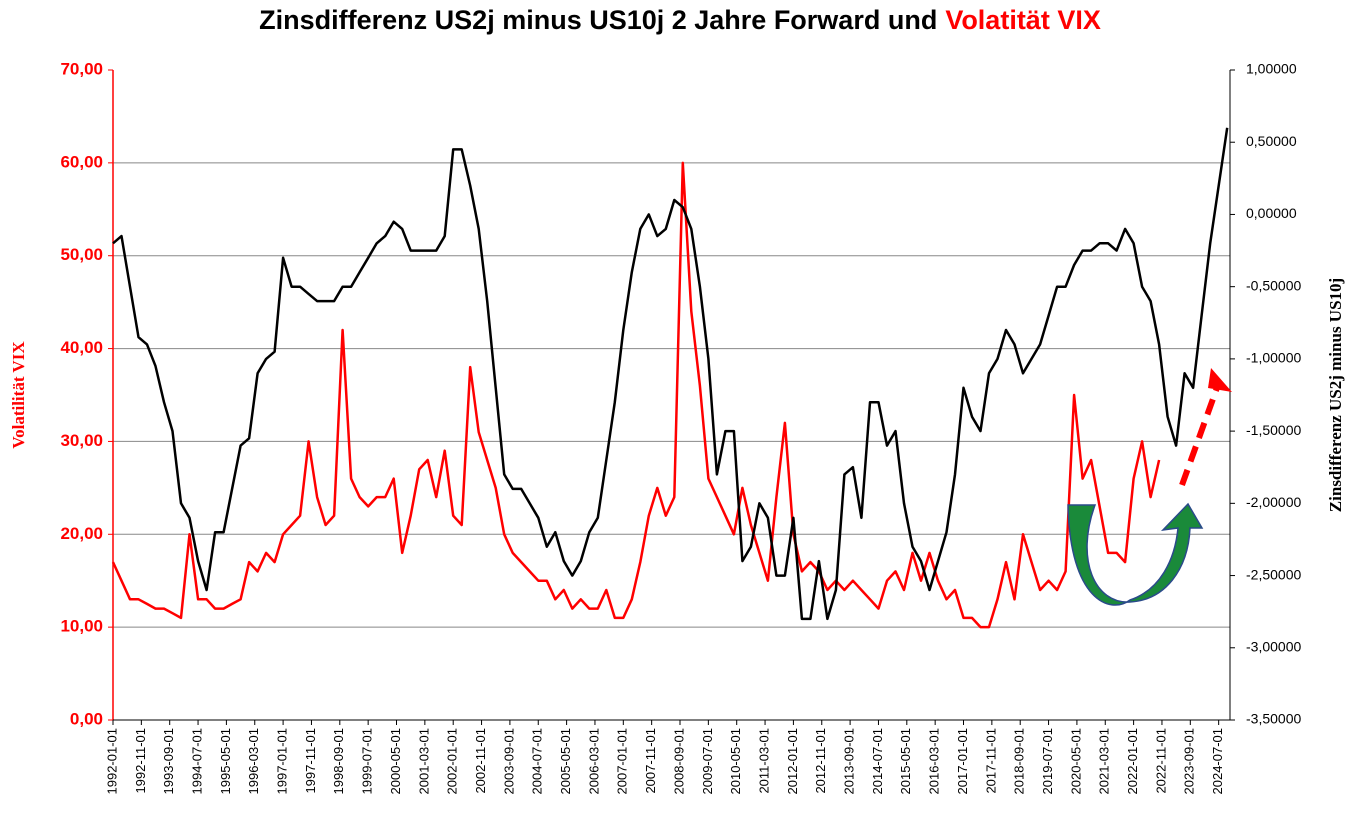 This screenshot has height=824, width=1361. What do you see at coordinates (1047, 761) in the screenshot?
I see `x-tick-label: 2019-07-01` at bounding box center [1047, 761].